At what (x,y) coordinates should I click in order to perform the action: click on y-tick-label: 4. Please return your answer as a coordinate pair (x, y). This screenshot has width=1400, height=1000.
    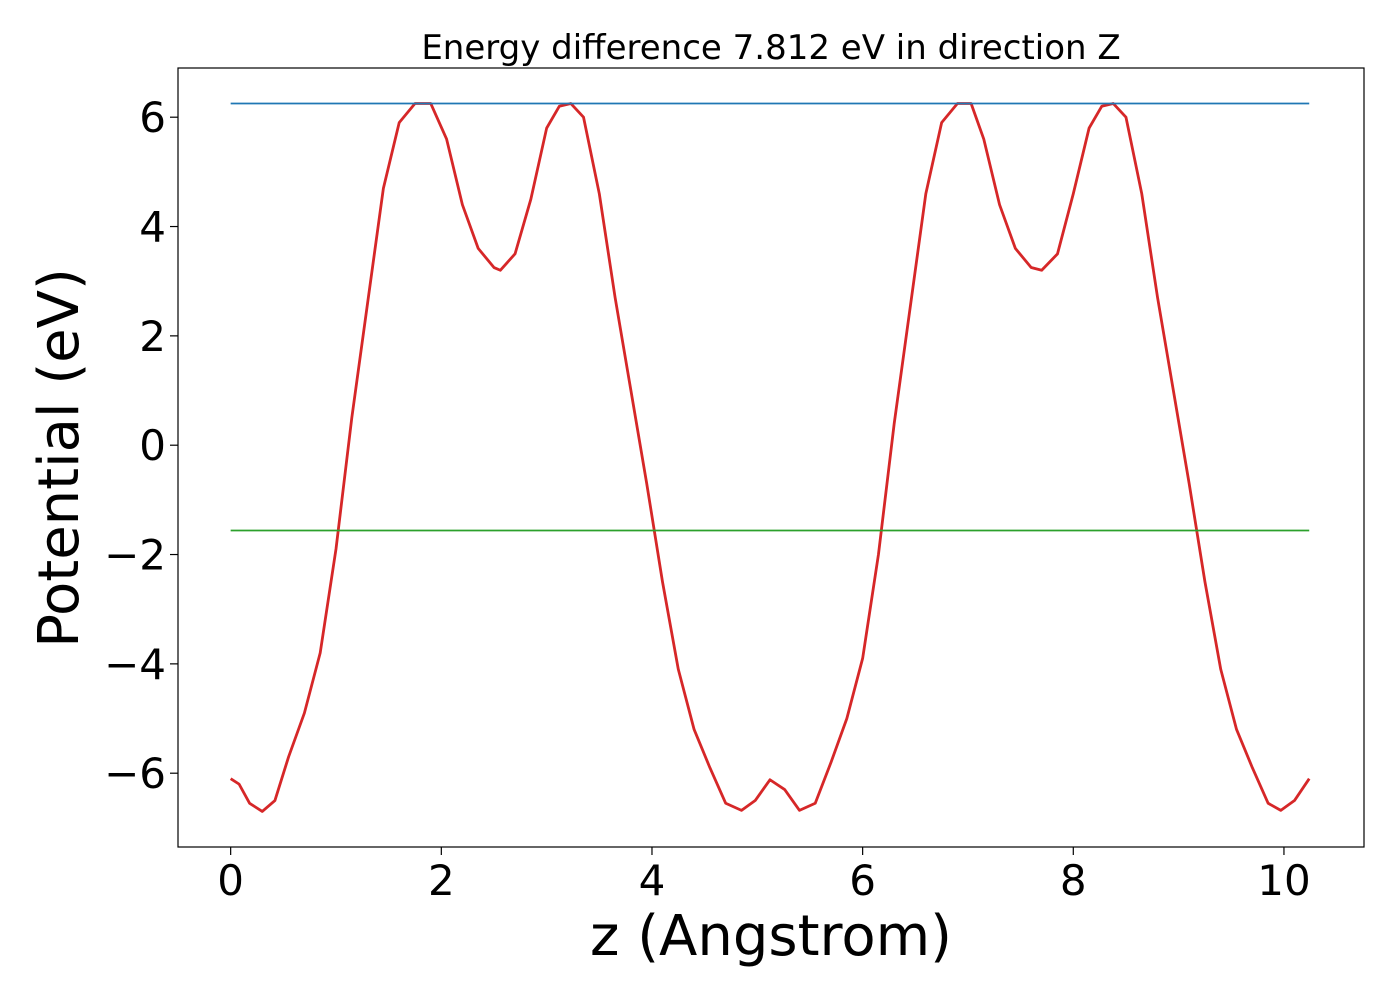
    Looking at the image, I should click on (152, 227).